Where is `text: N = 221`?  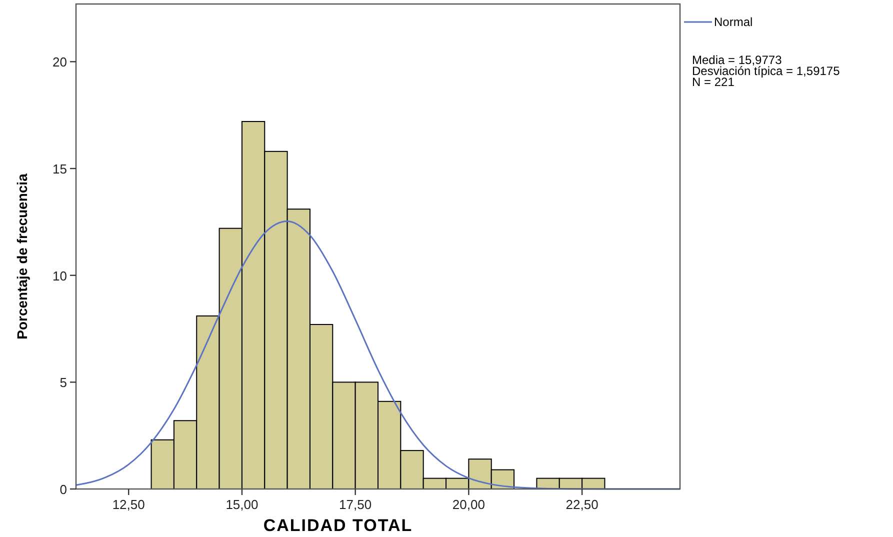
text: N = 221 is located at coordinates (713, 82).